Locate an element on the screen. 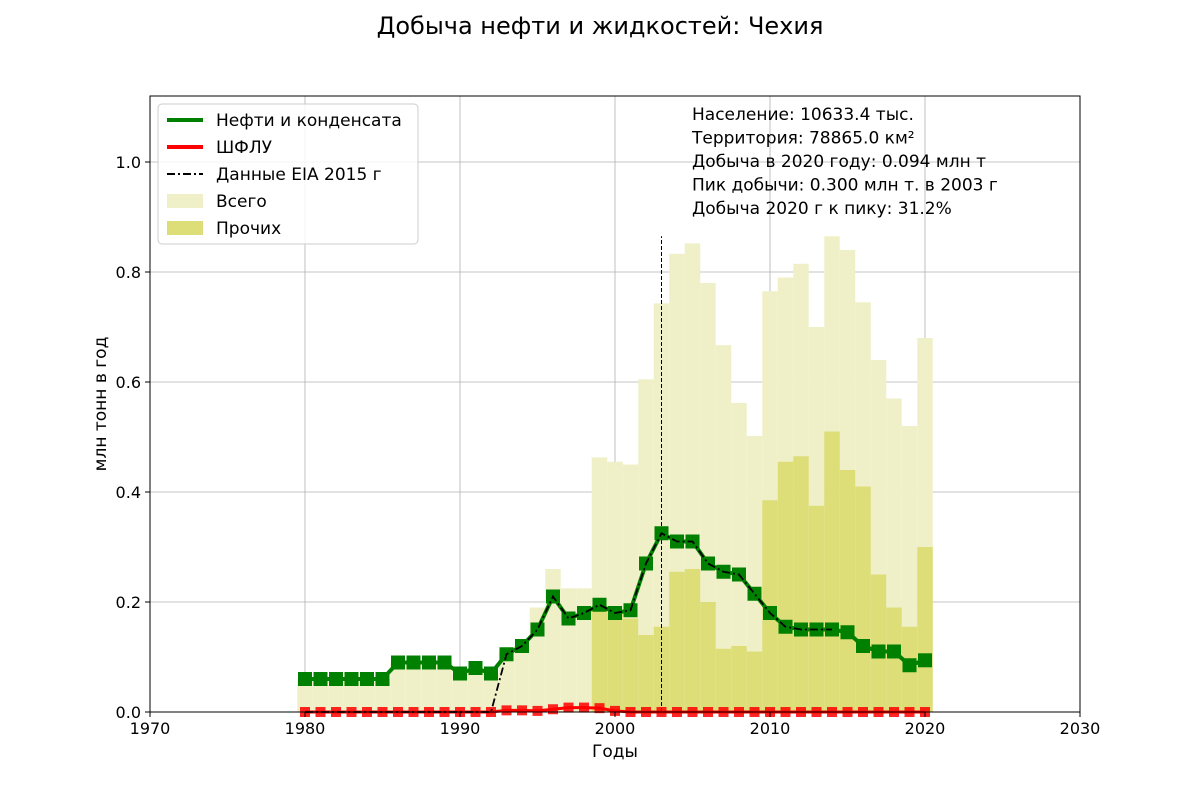 This screenshot has height=800, width=1200. annotation-line: Территория: 78865.0 км² is located at coordinates (803, 139).